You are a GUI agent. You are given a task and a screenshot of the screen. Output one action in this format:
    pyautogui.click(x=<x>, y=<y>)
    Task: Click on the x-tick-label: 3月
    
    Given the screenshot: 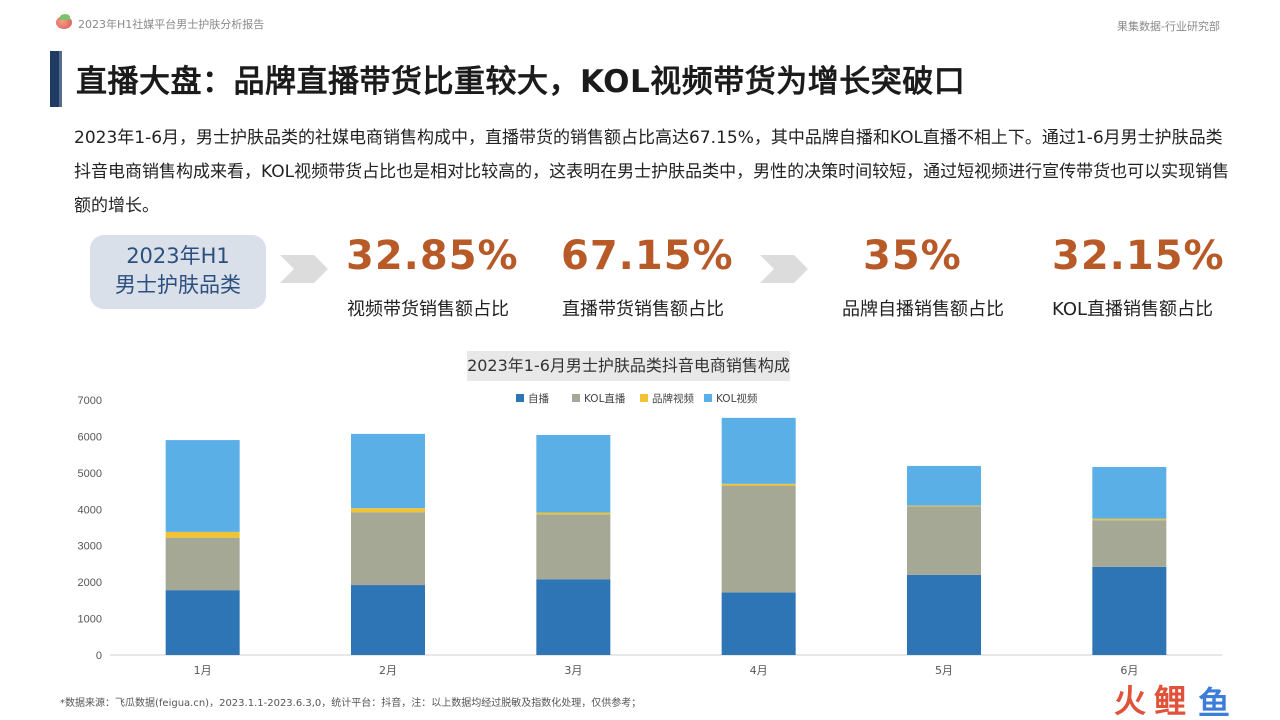 What is the action you would take?
    pyautogui.click(x=573, y=670)
    